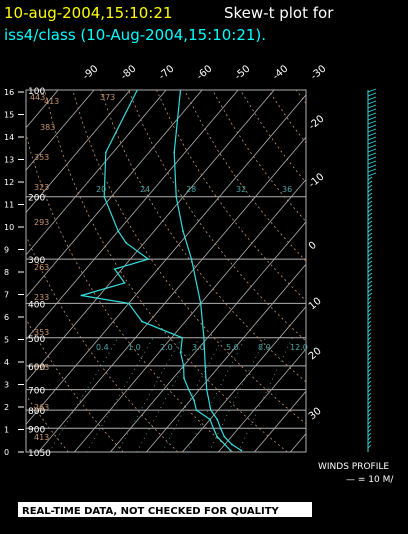 The width and height of the screenshot is (408, 534). What do you see at coordinates (6, 272) in the screenshot?
I see `height-tick-label: 8` at bounding box center [6, 272].